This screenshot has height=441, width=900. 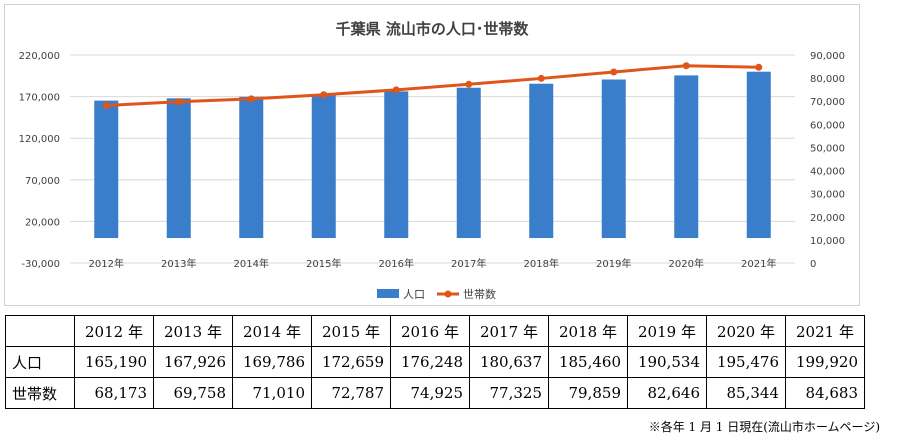 What do you see at coordinates (351, 393) in the screenshot?
I see `table-cell: 72,787` at bounding box center [351, 393].